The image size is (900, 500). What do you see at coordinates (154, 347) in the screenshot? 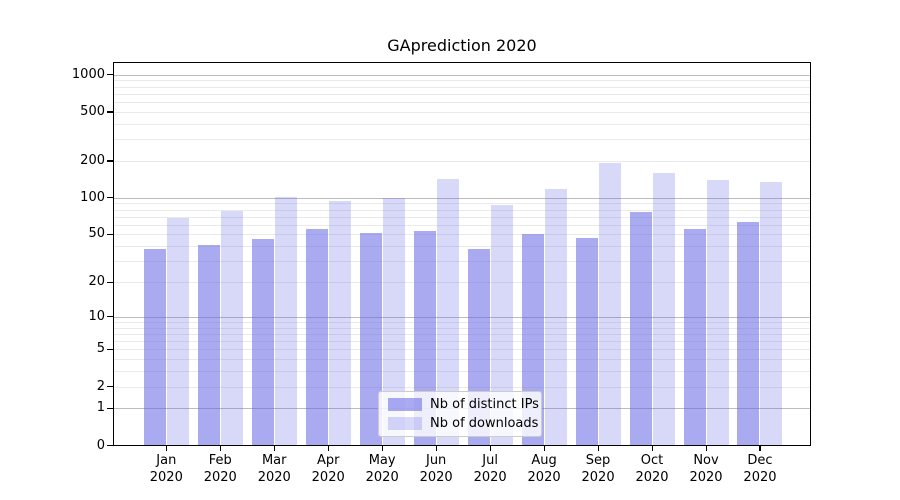
I see `bar-distinct-ips-jan` at bounding box center [154, 347].